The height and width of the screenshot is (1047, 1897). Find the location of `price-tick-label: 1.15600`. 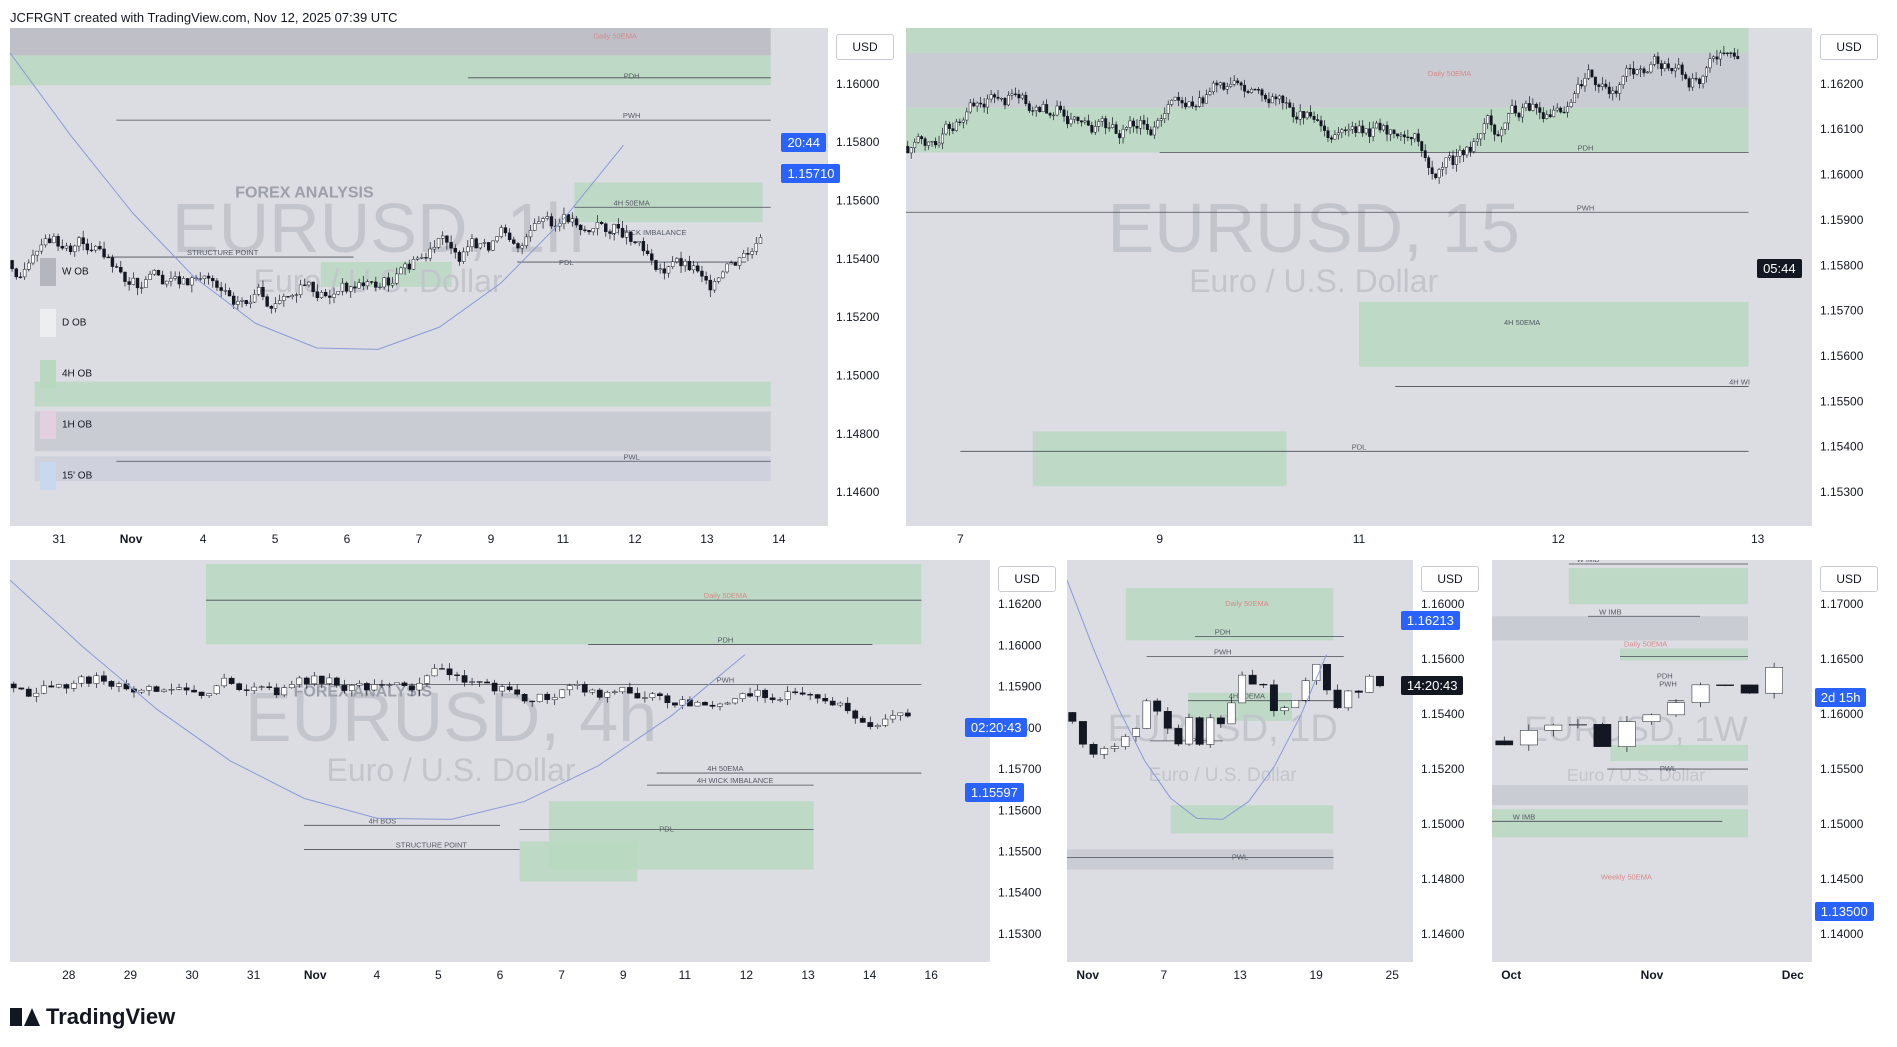

price-tick-label: 1.15600 is located at coordinates (858, 200).